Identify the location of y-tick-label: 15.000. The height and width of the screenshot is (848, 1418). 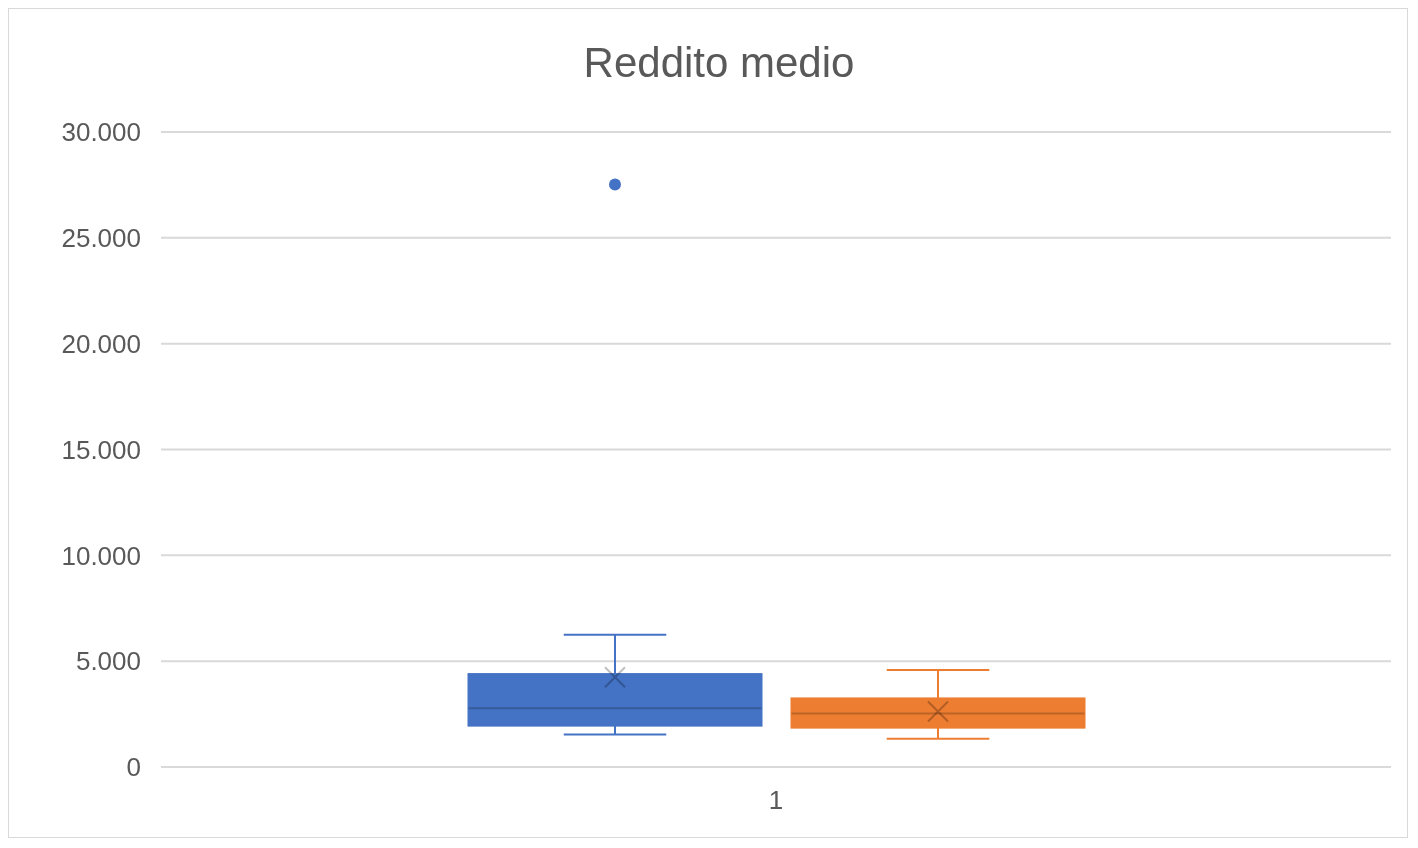
(101, 449).